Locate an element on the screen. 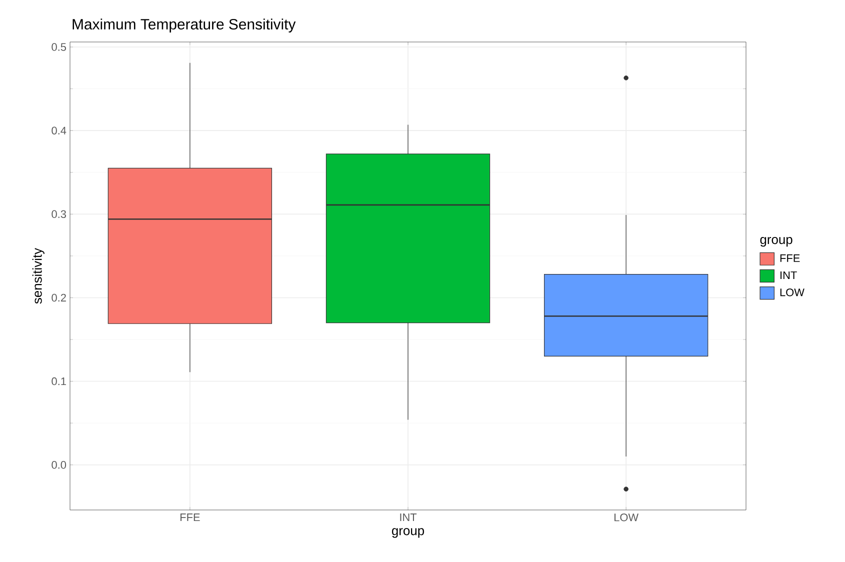 This screenshot has width=845, height=562. x-tick-label: INT is located at coordinates (408, 518).